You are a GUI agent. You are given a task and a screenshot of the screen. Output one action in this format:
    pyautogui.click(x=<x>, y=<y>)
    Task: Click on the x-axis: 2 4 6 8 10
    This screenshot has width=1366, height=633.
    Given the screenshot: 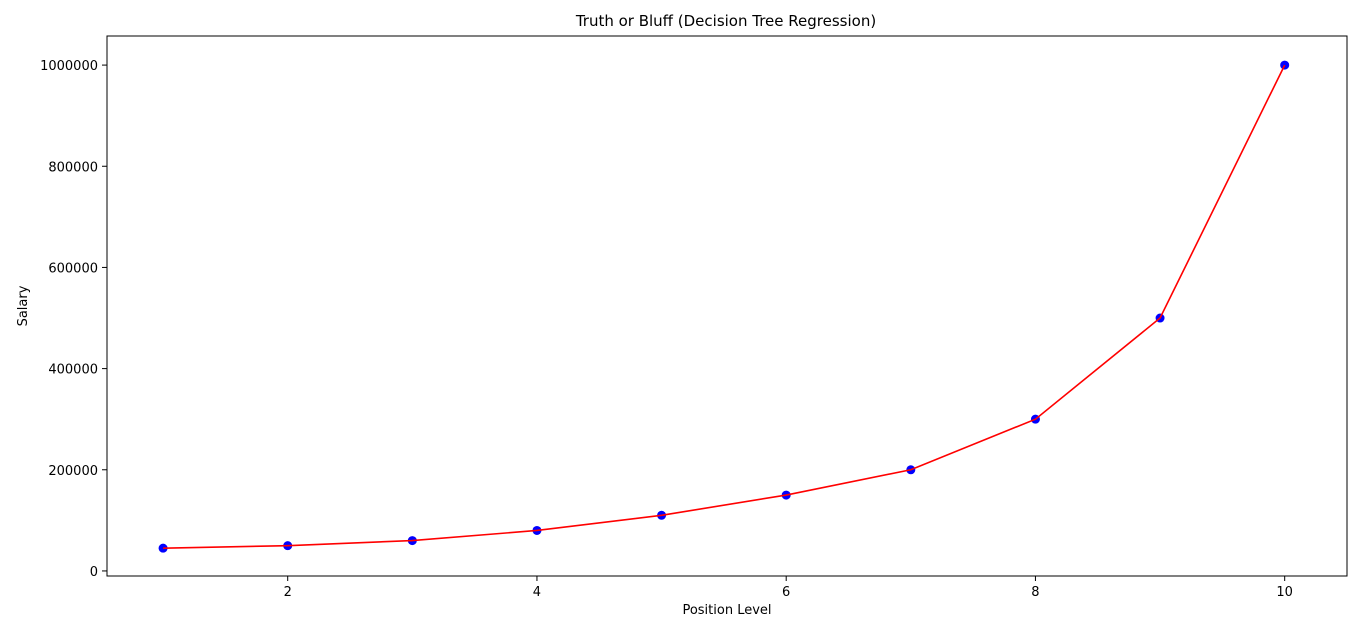 What is the action you would take?
    pyautogui.click(x=788, y=588)
    